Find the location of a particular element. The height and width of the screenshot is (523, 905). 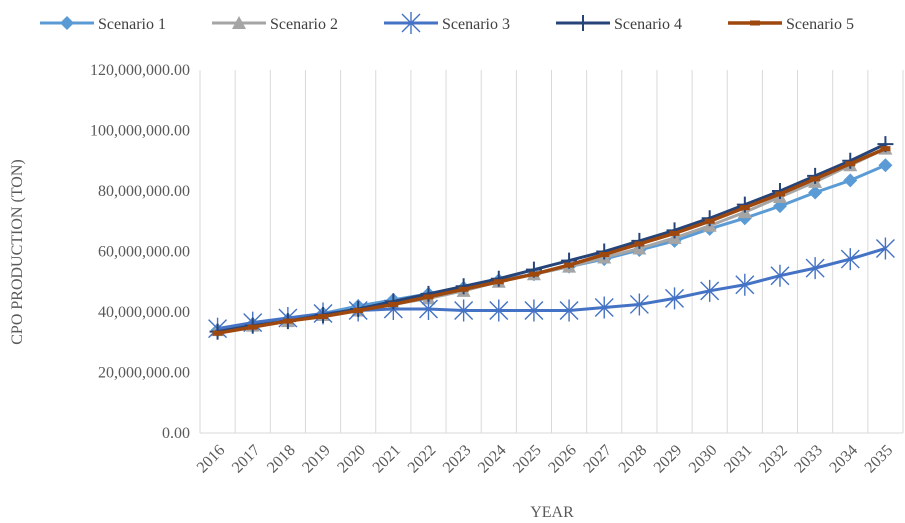

y-tick-label: 60,000,000.00 is located at coordinates (144, 252).